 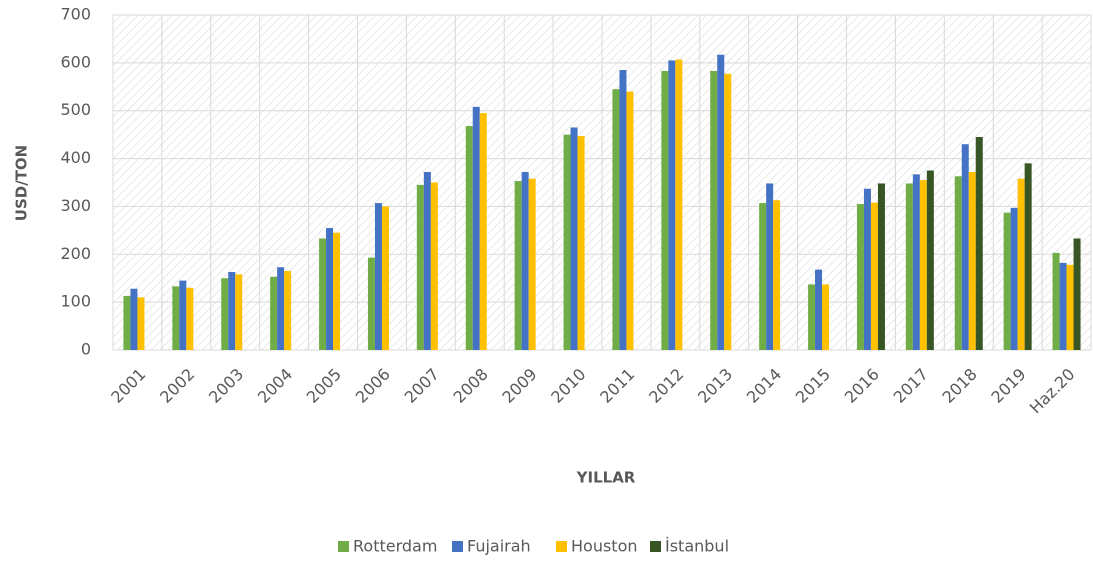 What do you see at coordinates (604, 546) in the screenshot?
I see `legend-label: Houston` at bounding box center [604, 546].